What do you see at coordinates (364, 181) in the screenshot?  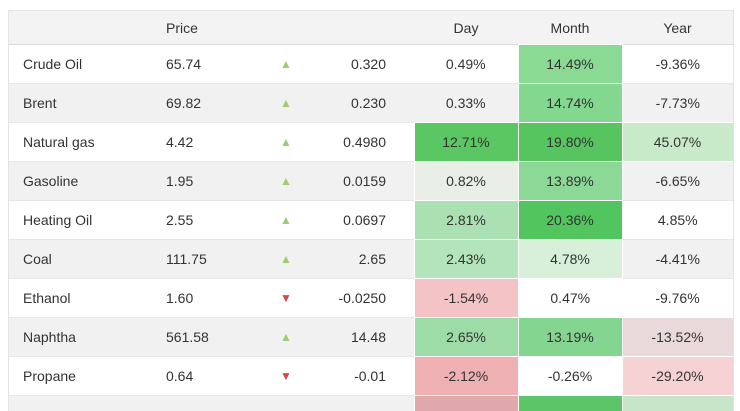 I see `change-value: 0.0159` at bounding box center [364, 181].